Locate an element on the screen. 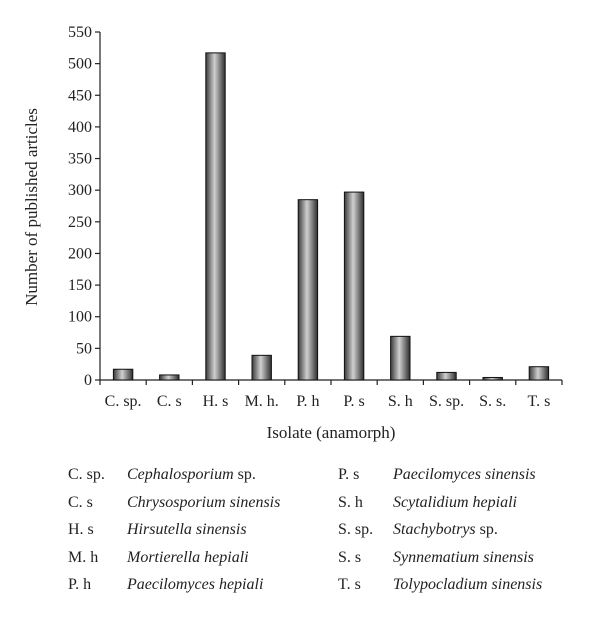 The height and width of the screenshot is (619, 600). y-axis-title: Number of published articles is located at coordinates (31, 207).